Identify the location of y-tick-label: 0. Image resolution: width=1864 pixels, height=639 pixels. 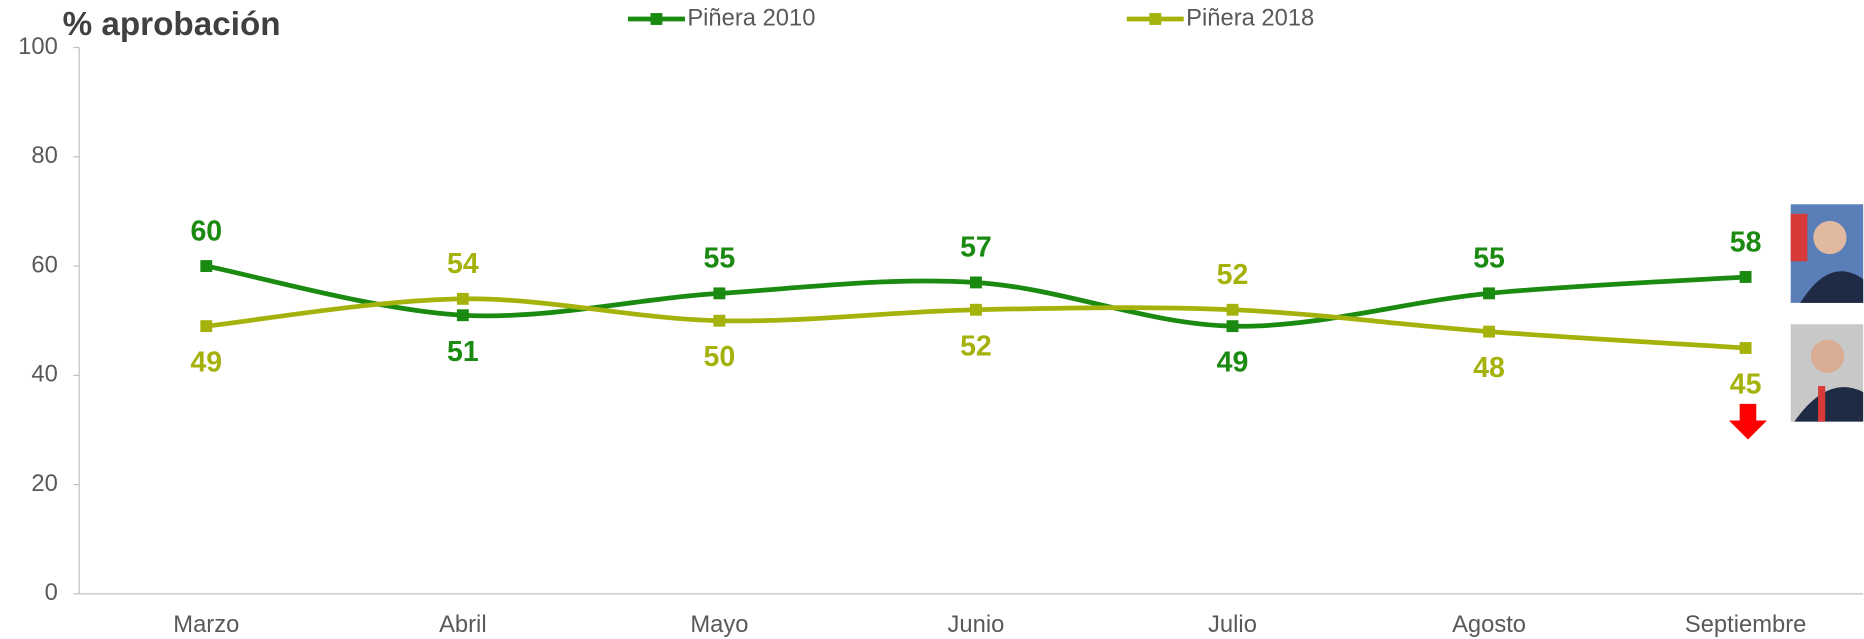
(51, 592).